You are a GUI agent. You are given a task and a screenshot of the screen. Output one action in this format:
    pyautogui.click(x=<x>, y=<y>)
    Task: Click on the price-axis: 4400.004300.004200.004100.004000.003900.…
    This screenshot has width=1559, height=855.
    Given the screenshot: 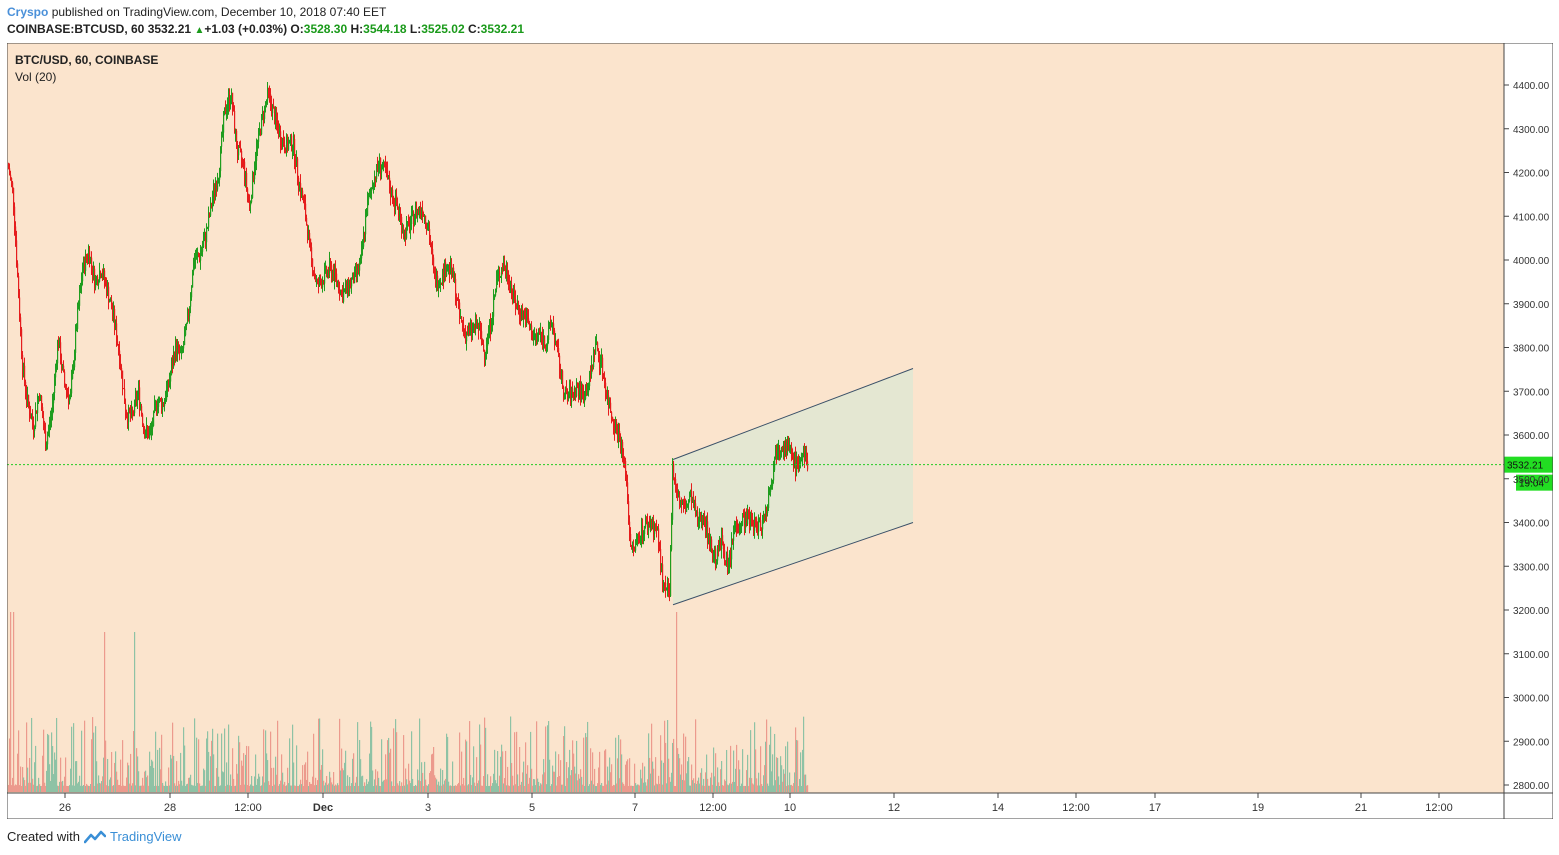 What is the action you would take?
    pyautogui.click(x=1527, y=436)
    